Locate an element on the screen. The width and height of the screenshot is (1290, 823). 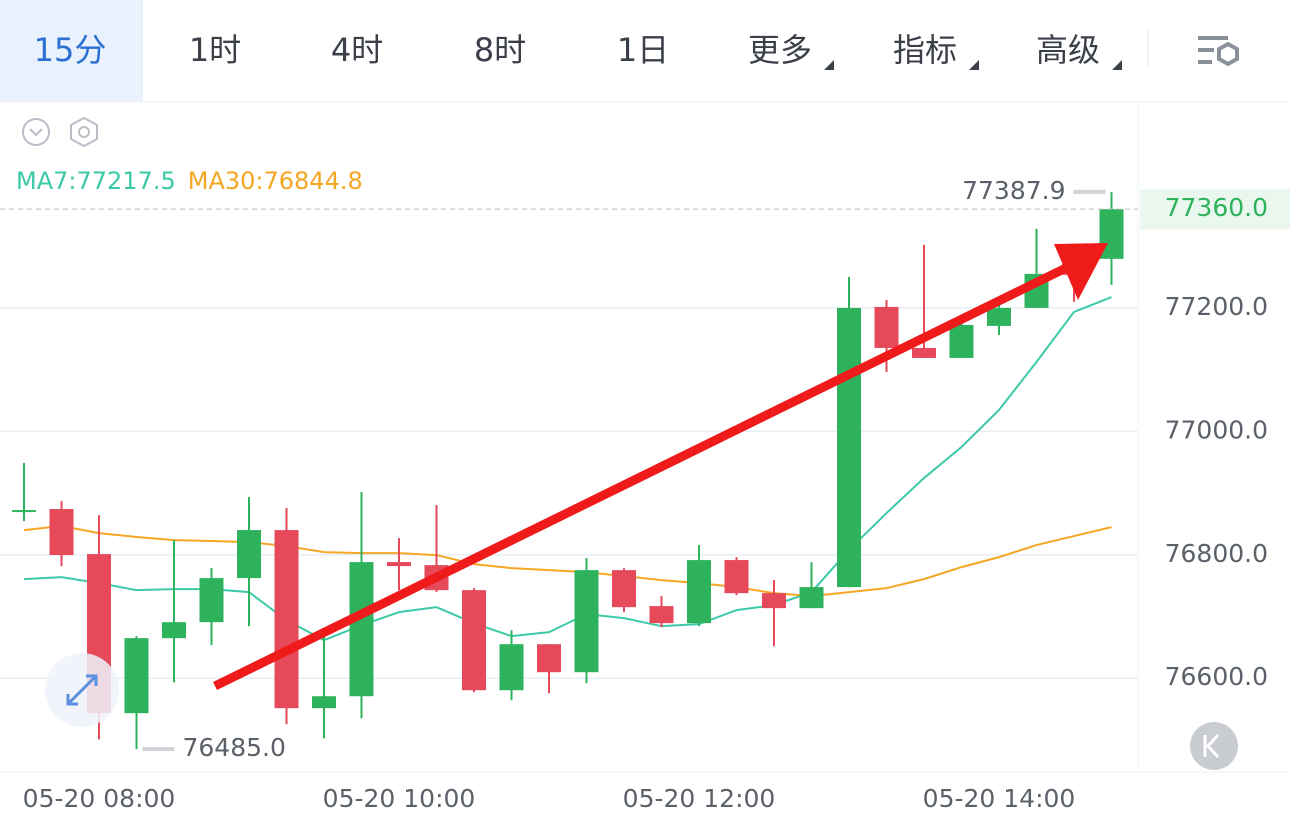
legend-label: MA30:76844.8 is located at coordinates (275, 181).